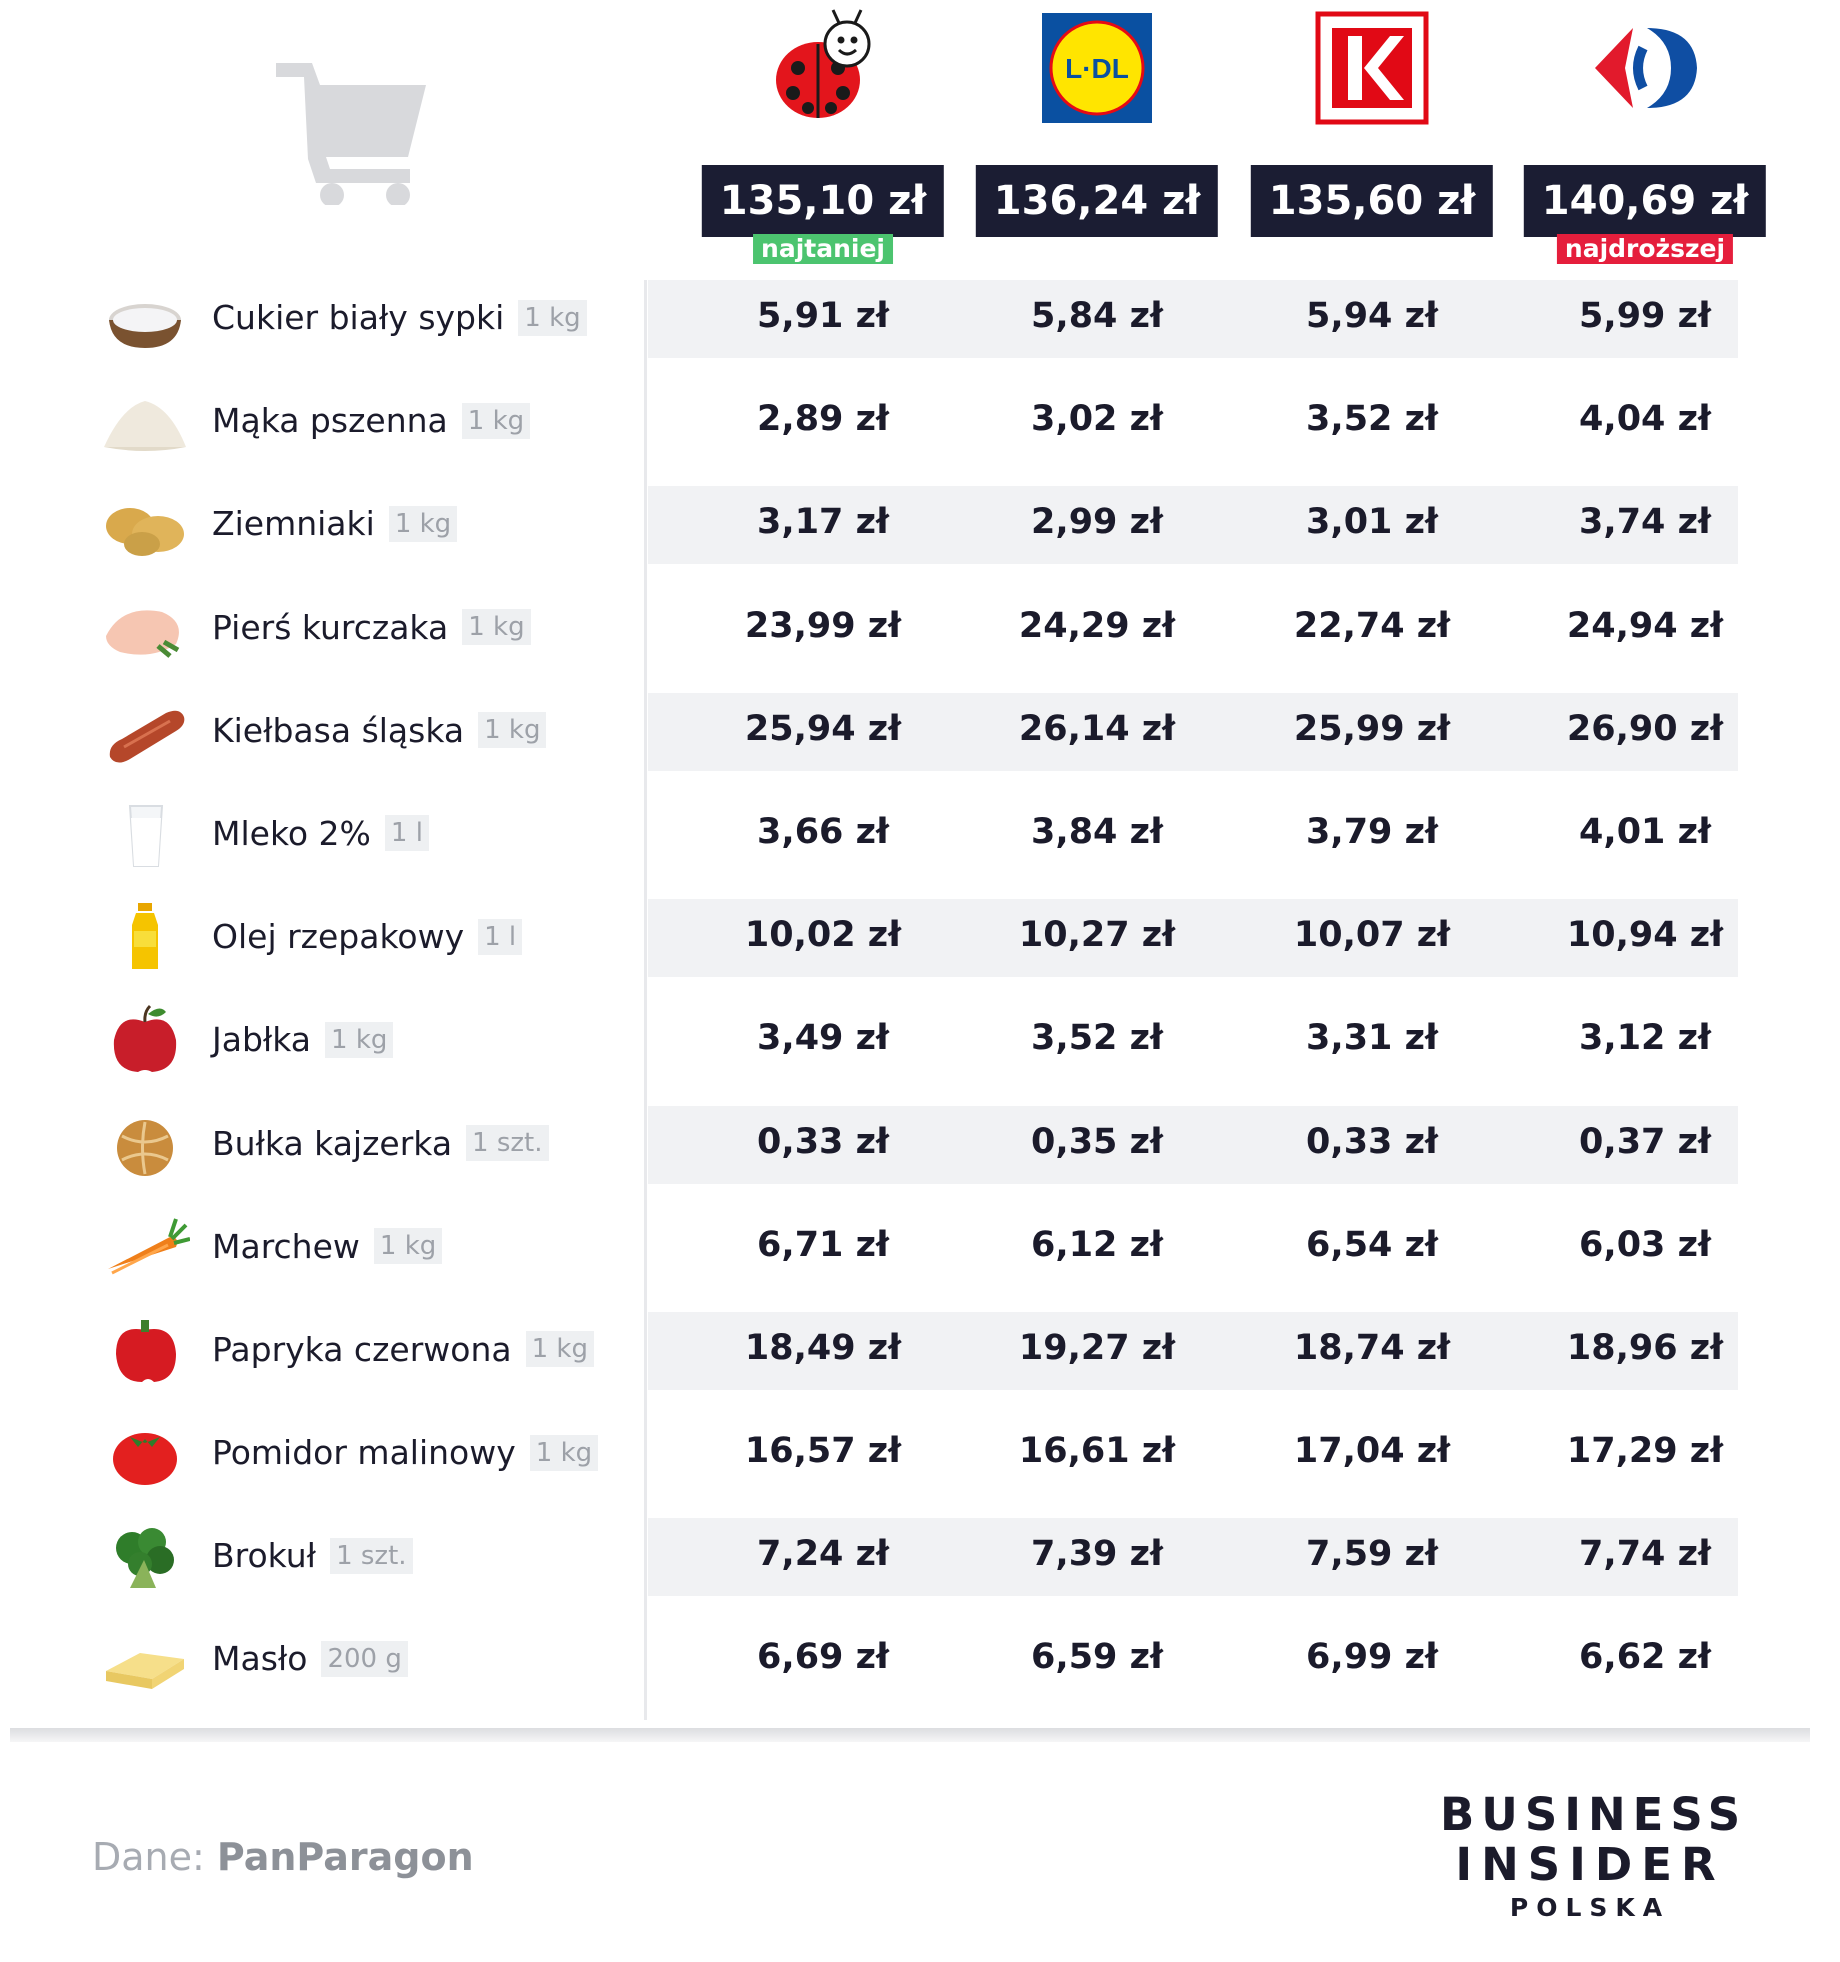 Image resolution: width=1840 pixels, height=1962 pixels. What do you see at coordinates (1097, 625) in the screenshot?
I see `price-lidl: 24,29 zł` at bounding box center [1097, 625].